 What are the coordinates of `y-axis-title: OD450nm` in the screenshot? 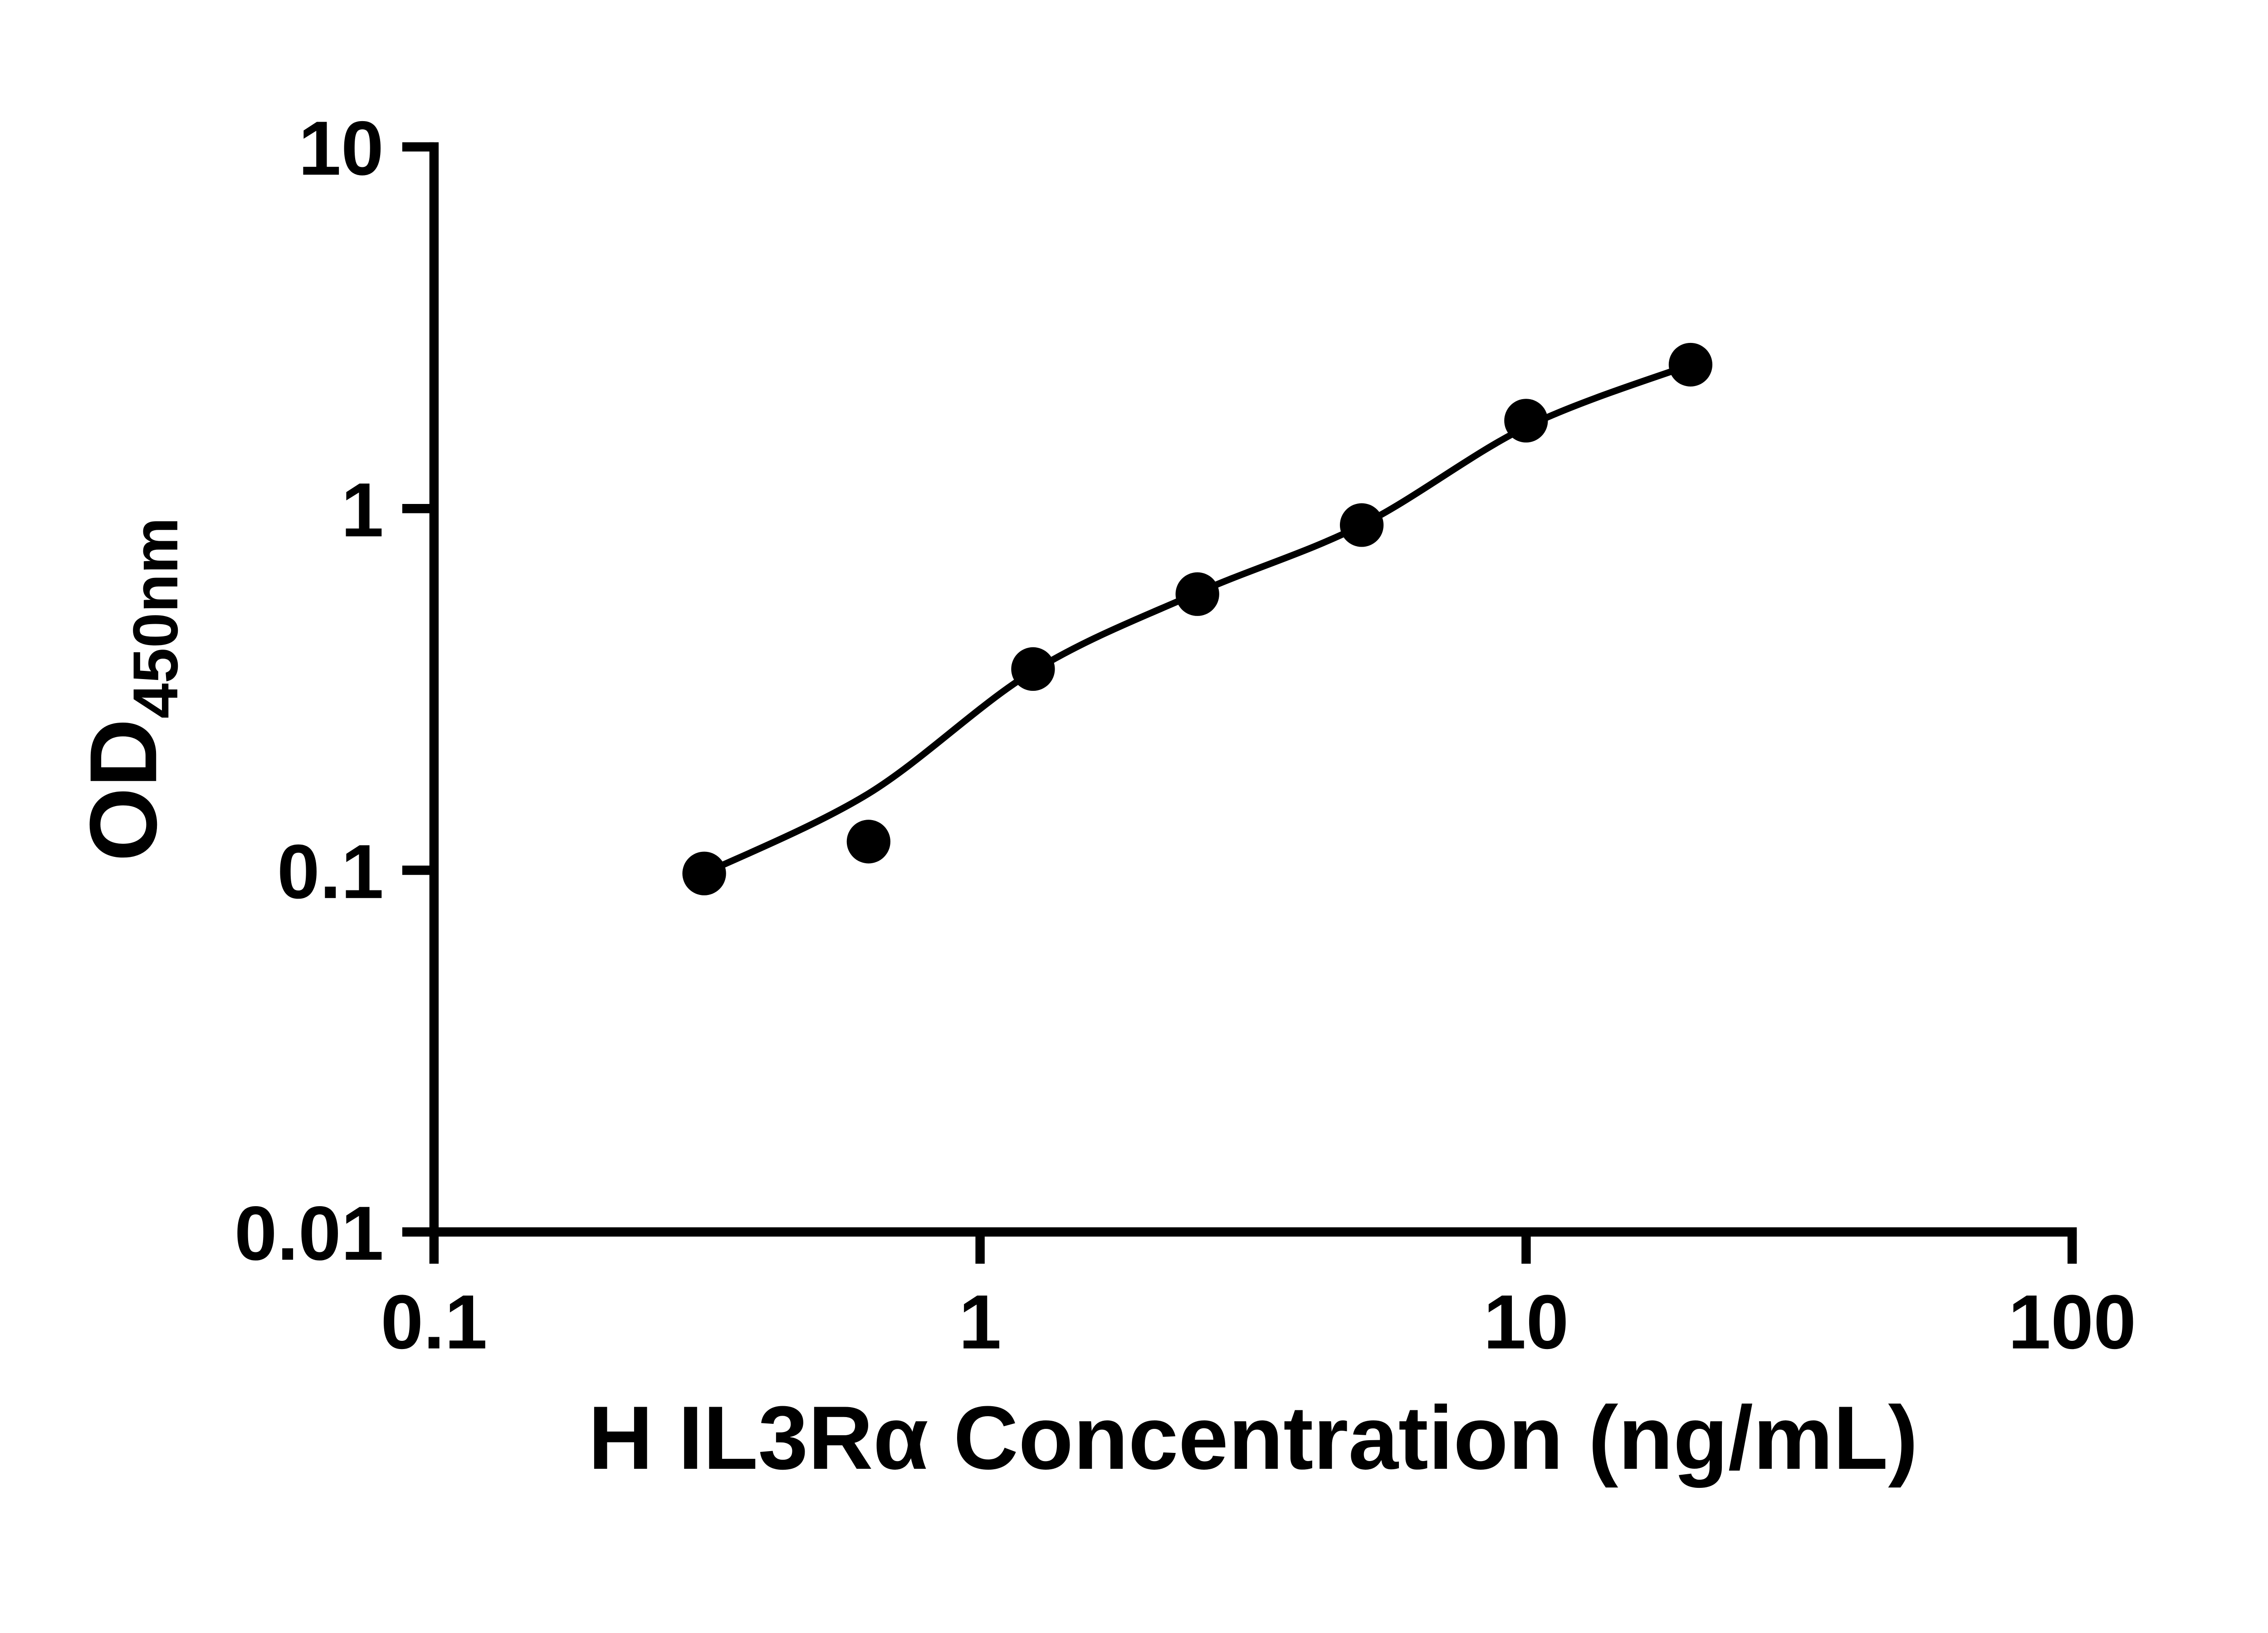 It's located at (130, 689).